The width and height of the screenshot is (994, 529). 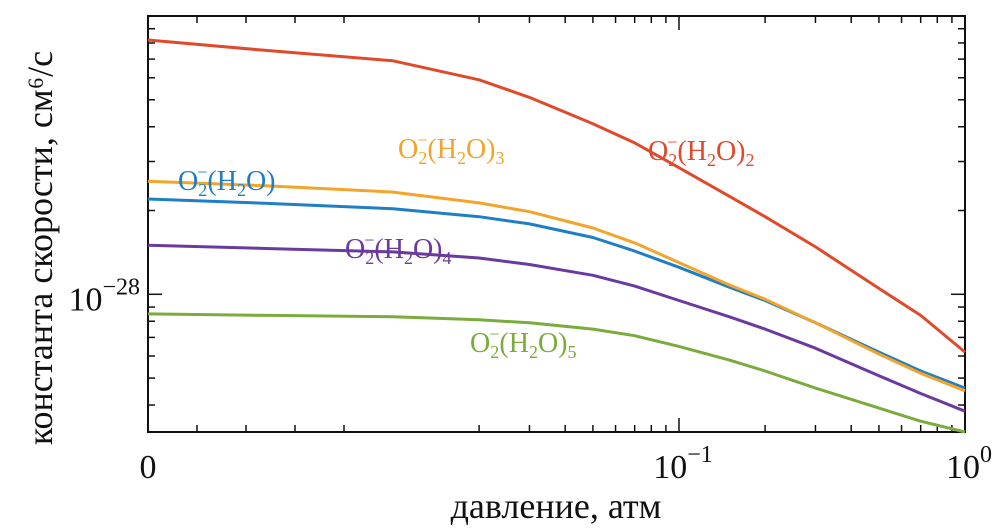 What do you see at coordinates (148, 467) in the screenshot?
I see `x-tick-label-0: 0` at bounding box center [148, 467].